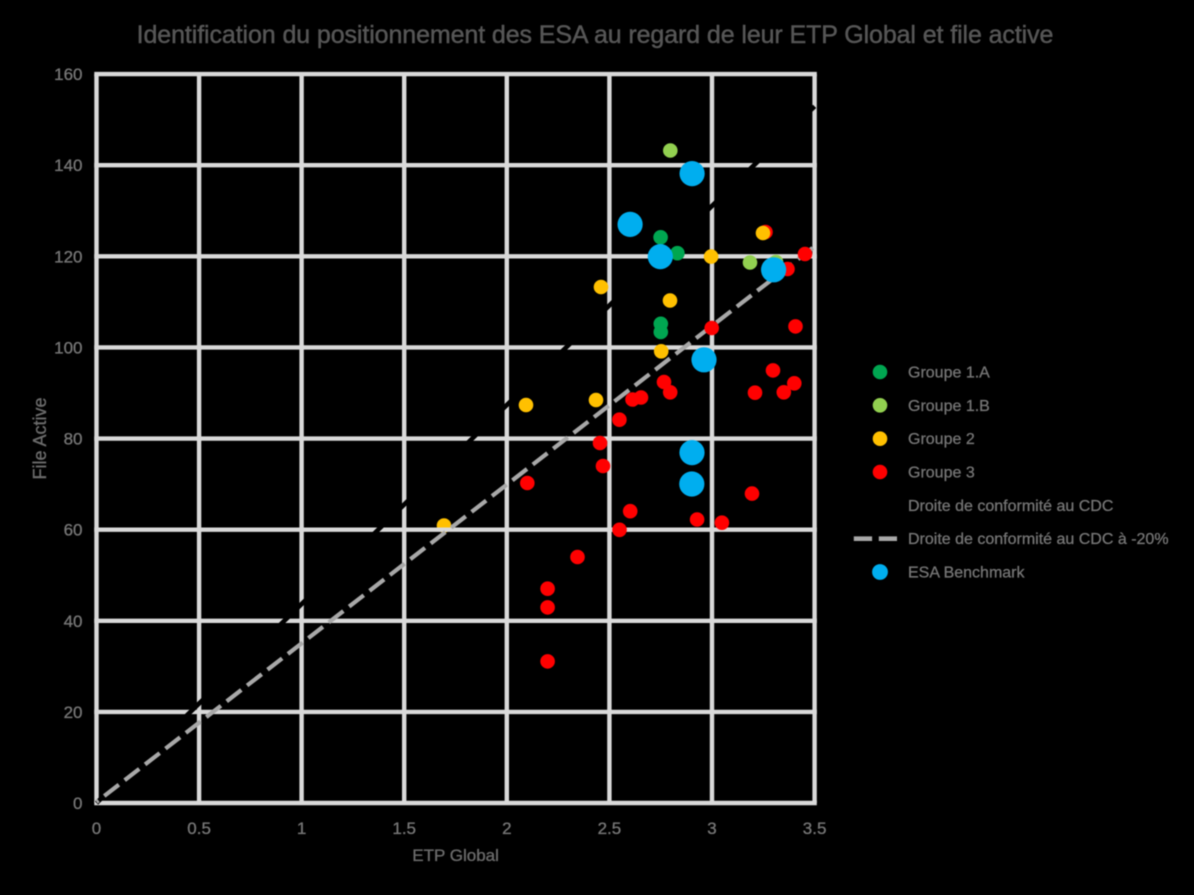 The height and width of the screenshot is (895, 1194). Describe the element at coordinates (1038, 539) in the screenshot. I see `svg-text:Droite de conformité au CDC à: Droite de conformité au CDC à -20%` at that location.